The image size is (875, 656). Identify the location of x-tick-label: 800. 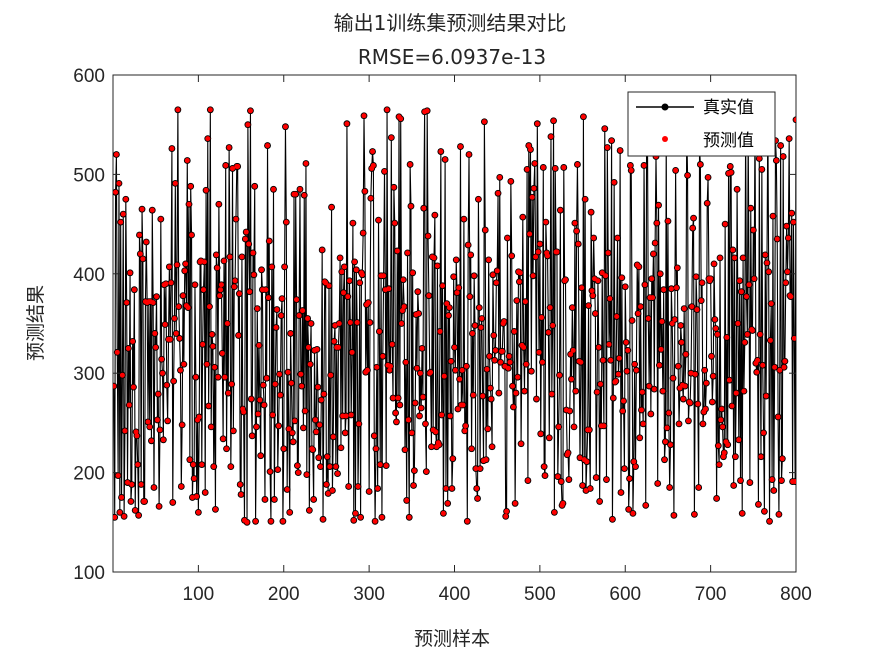
(796, 594).